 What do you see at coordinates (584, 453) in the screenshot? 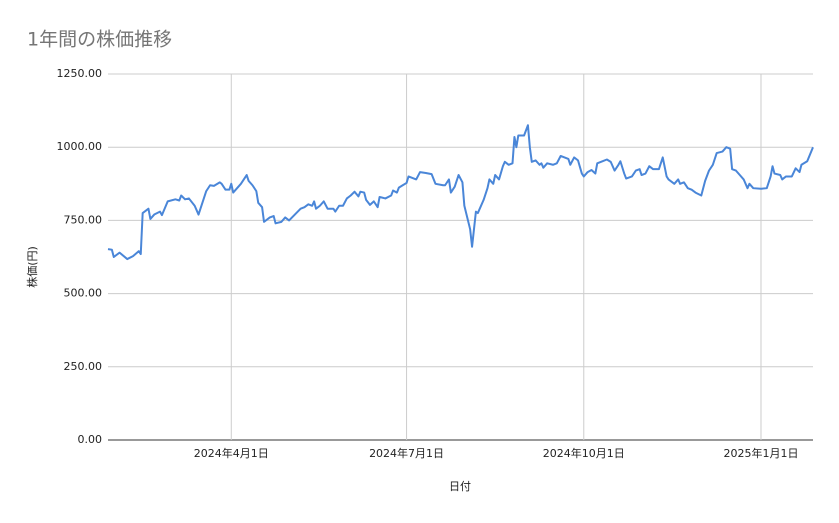
I see `x-tick-label: 2024年10月1日` at bounding box center [584, 453].